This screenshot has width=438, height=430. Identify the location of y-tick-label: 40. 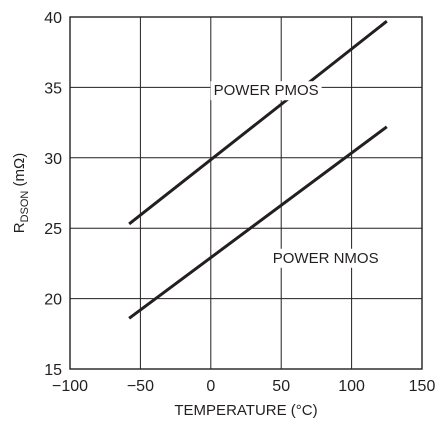
(53, 18).